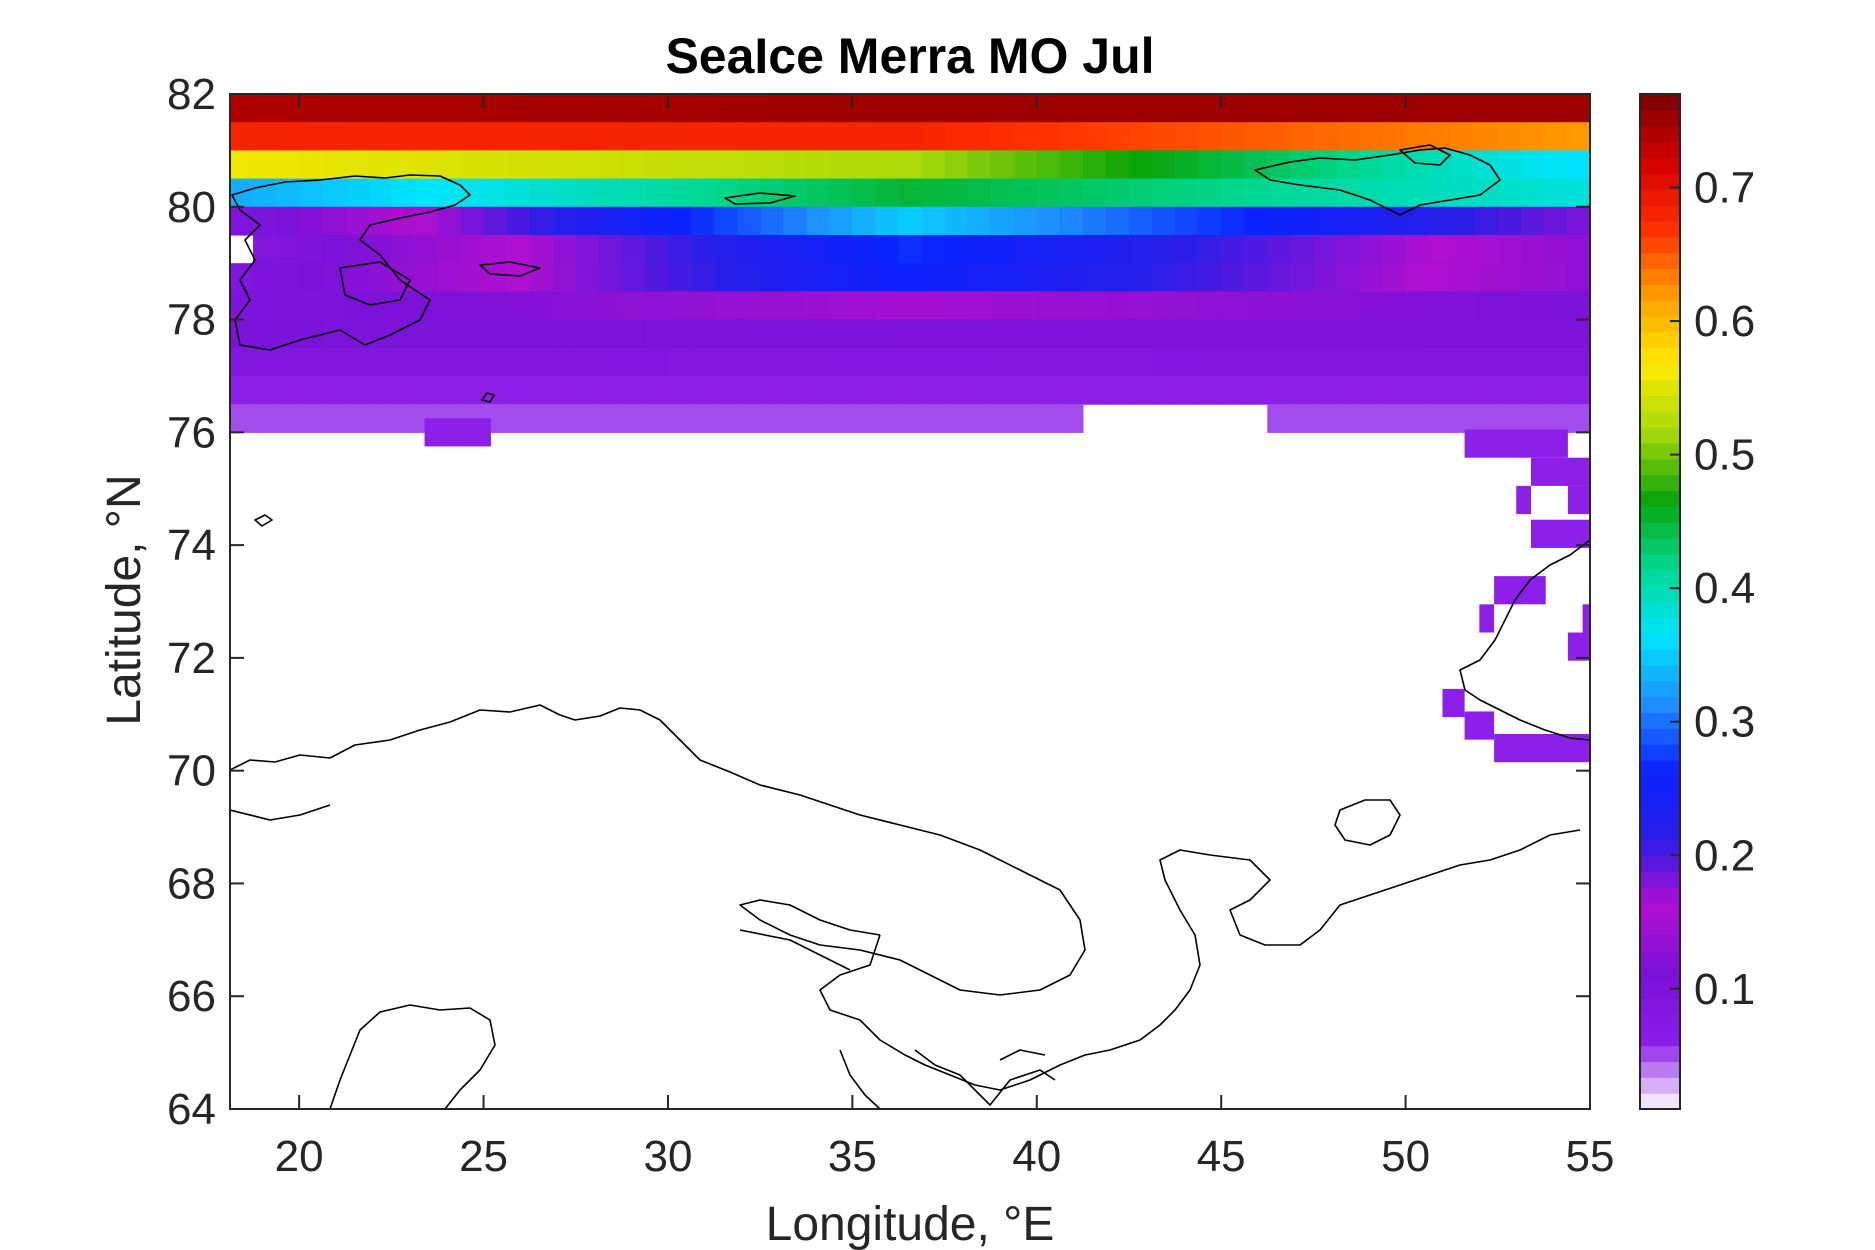 This screenshot has height=1250, width=1875. Describe the element at coordinates (191, 883) in the screenshot. I see `y-tick-label: 68` at that location.